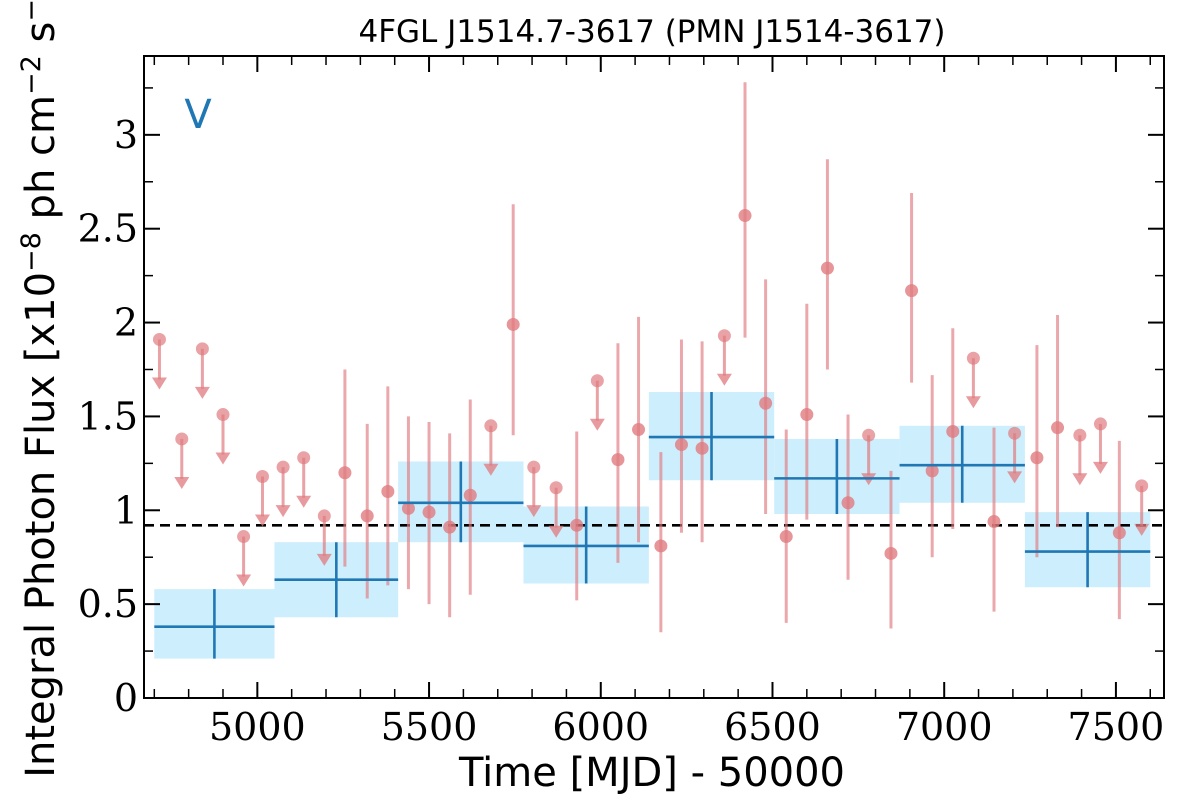 This screenshot has height=800, width=1200. What do you see at coordinates (600, 727) in the screenshot?
I see `x-tick-label: 6000` at bounding box center [600, 727].